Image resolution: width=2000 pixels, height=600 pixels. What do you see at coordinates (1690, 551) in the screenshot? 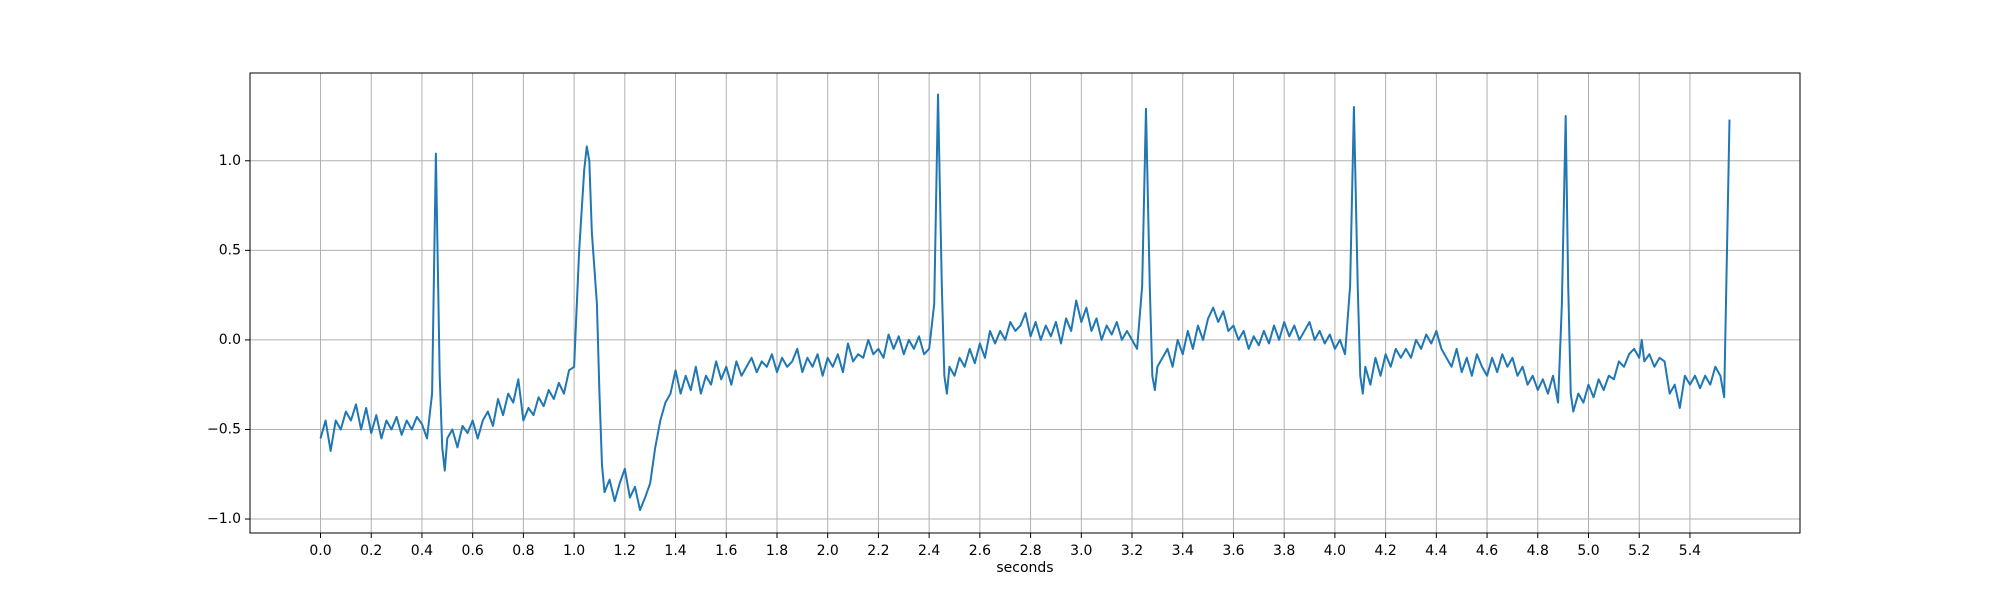
I see `x-tick-label: 5.4` at bounding box center [1690, 551].